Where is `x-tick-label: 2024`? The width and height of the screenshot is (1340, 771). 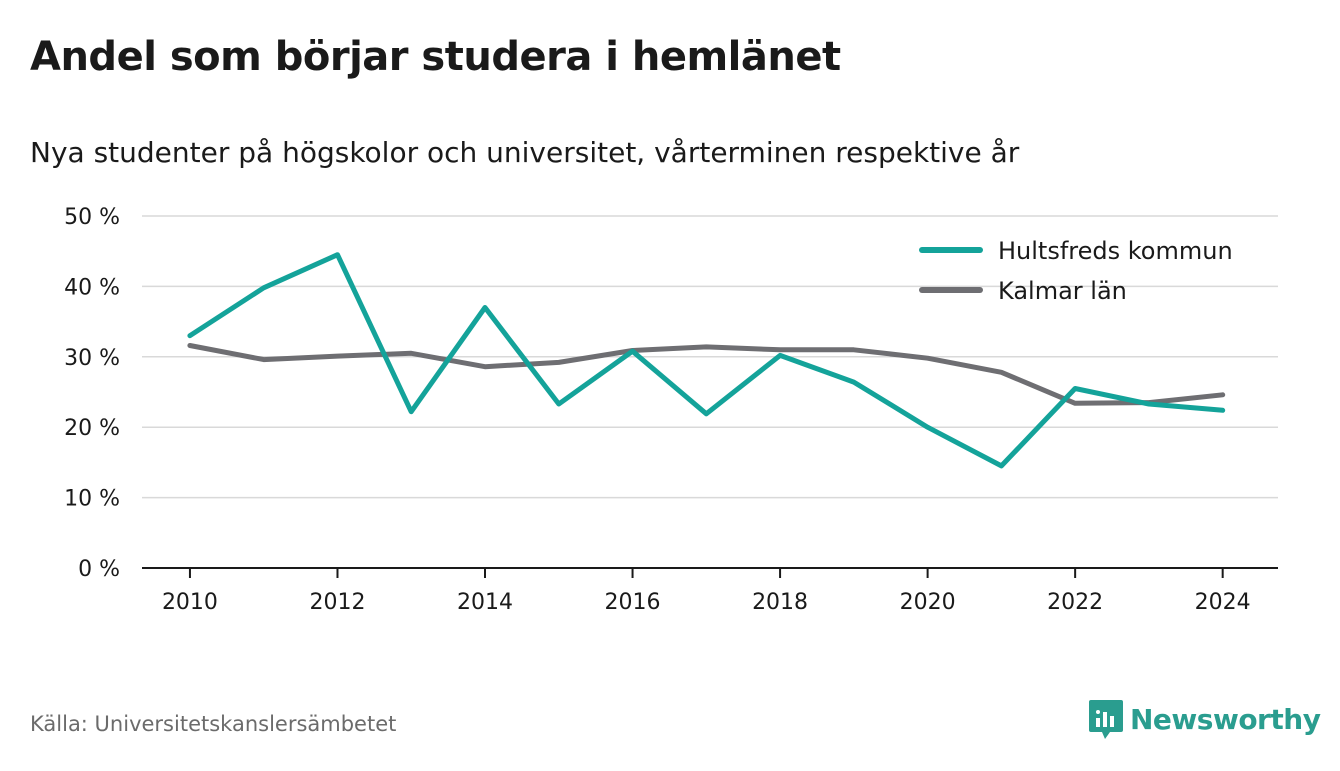 x-tick-label: 2024 is located at coordinates (1223, 602).